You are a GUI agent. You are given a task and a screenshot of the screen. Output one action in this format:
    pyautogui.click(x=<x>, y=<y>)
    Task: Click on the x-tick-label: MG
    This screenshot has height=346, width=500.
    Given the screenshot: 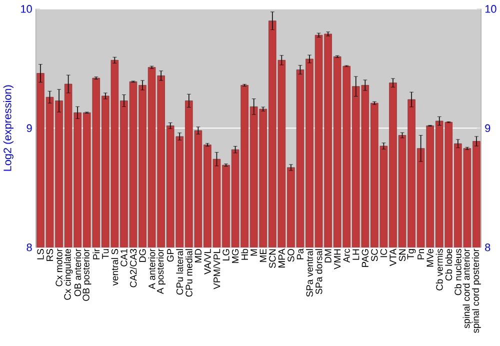 What is the action you would take?
    pyautogui.click(x=235, y=256)
    